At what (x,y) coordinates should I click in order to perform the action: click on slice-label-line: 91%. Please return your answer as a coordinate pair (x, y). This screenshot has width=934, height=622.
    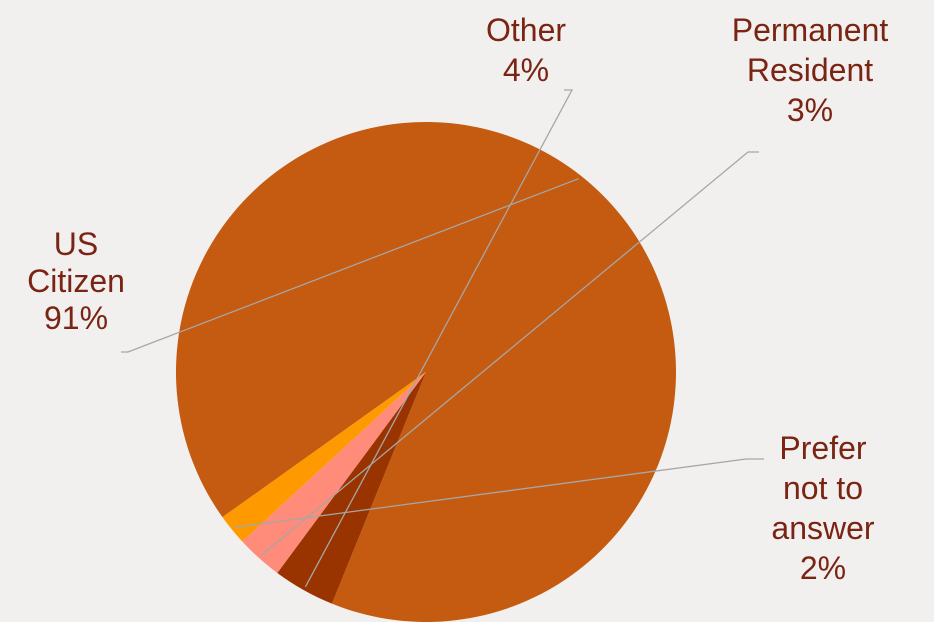
    Looking at the image, I should click on (76, 318).